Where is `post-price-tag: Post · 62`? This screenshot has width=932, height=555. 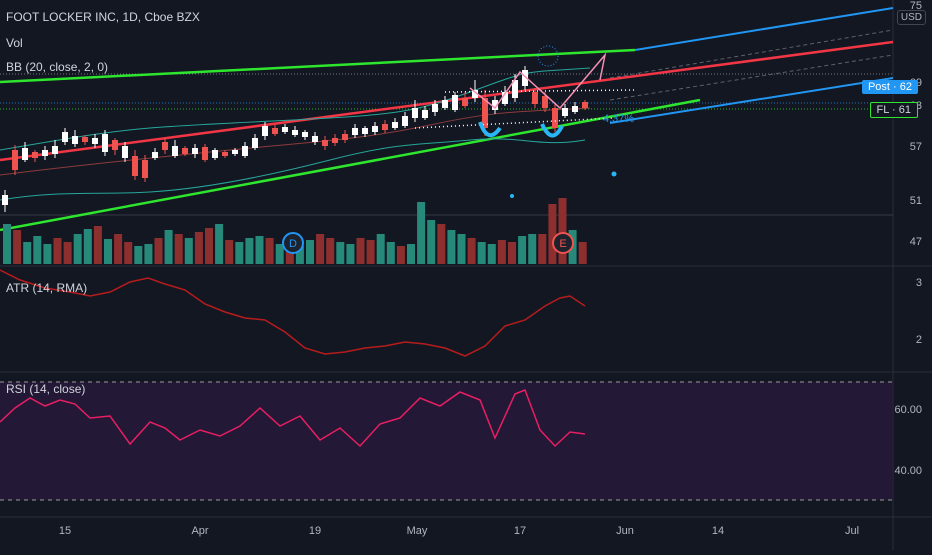
post-price-tag: Post · 62 is located at coordinates (889, 87).